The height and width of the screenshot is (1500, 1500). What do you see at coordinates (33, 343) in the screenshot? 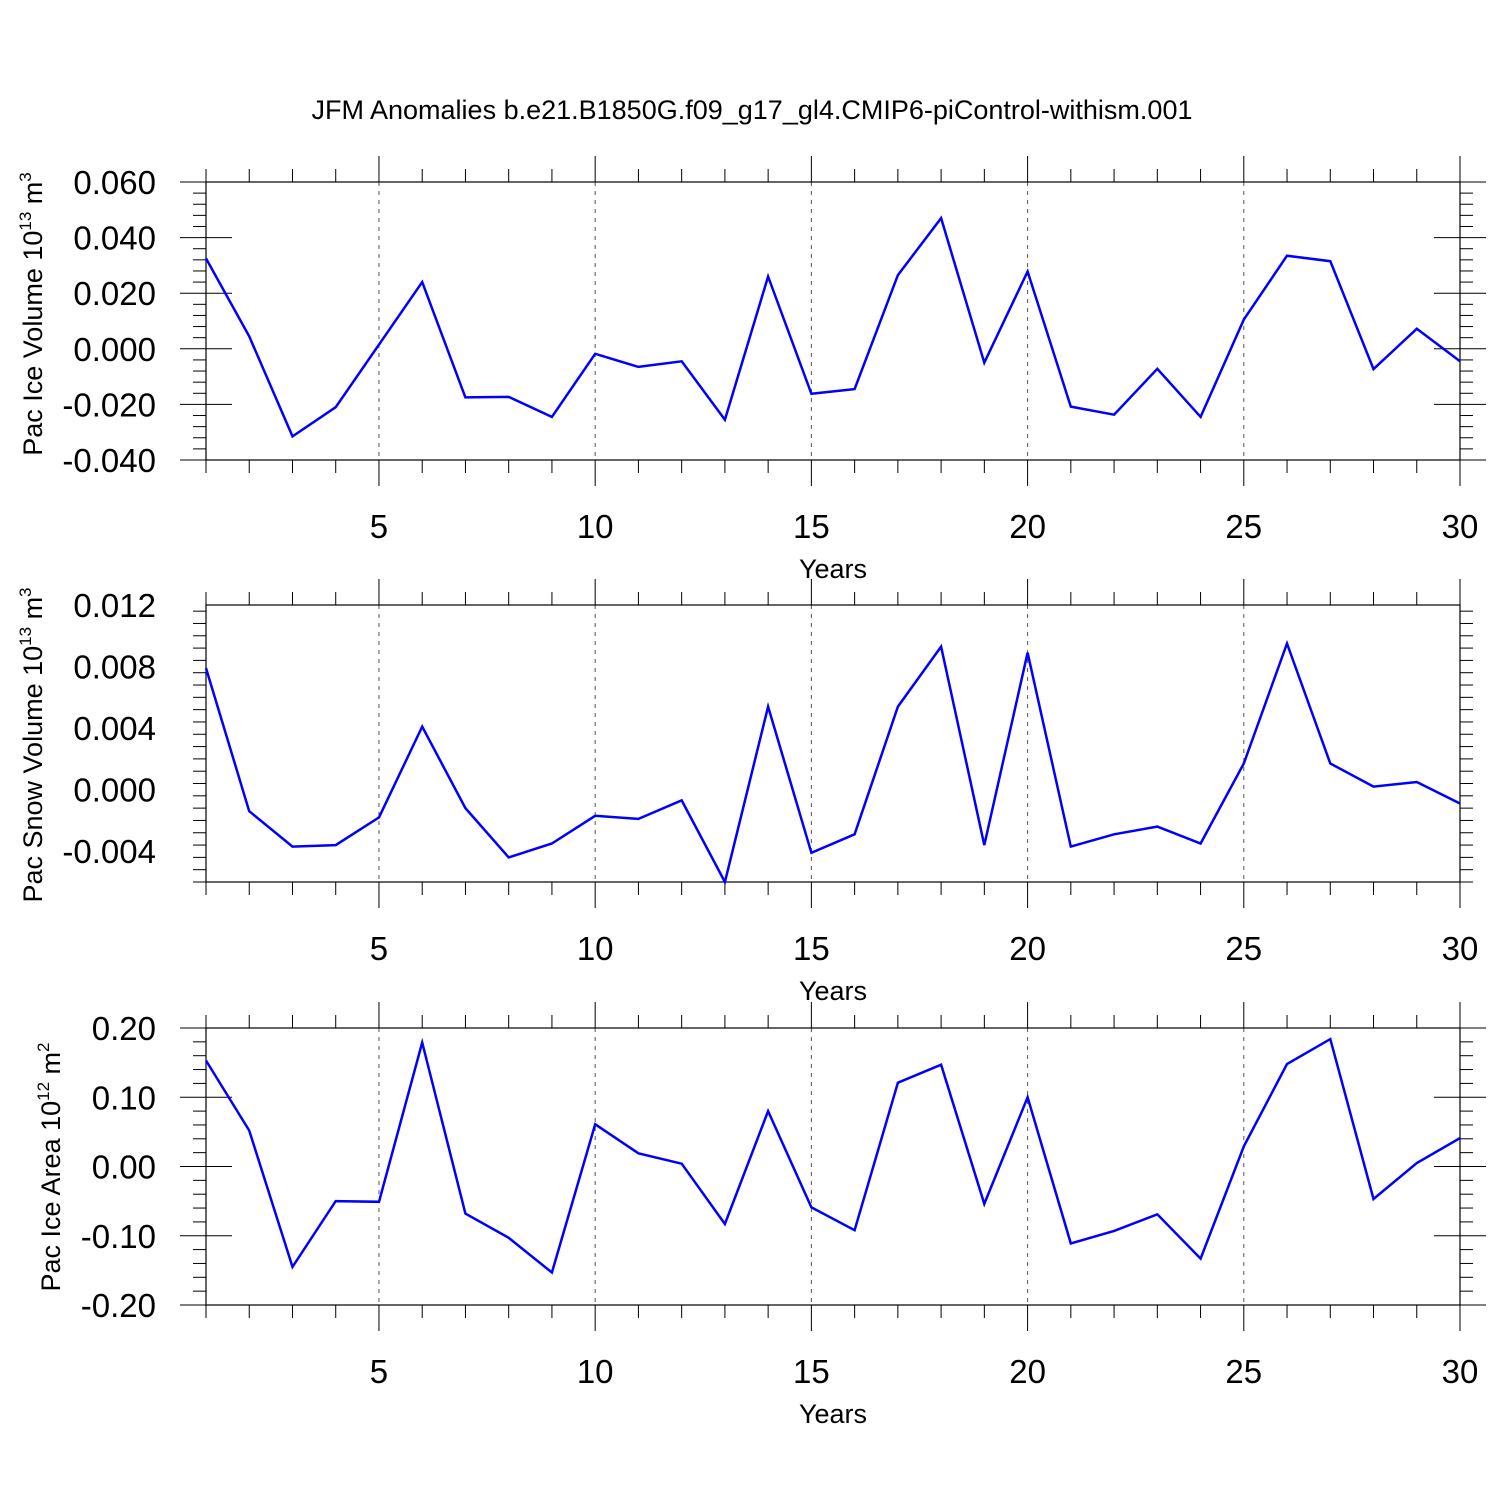
I see `y-axis-title-text: Pac Ice Volume 10` at bounding box center [33, 343].